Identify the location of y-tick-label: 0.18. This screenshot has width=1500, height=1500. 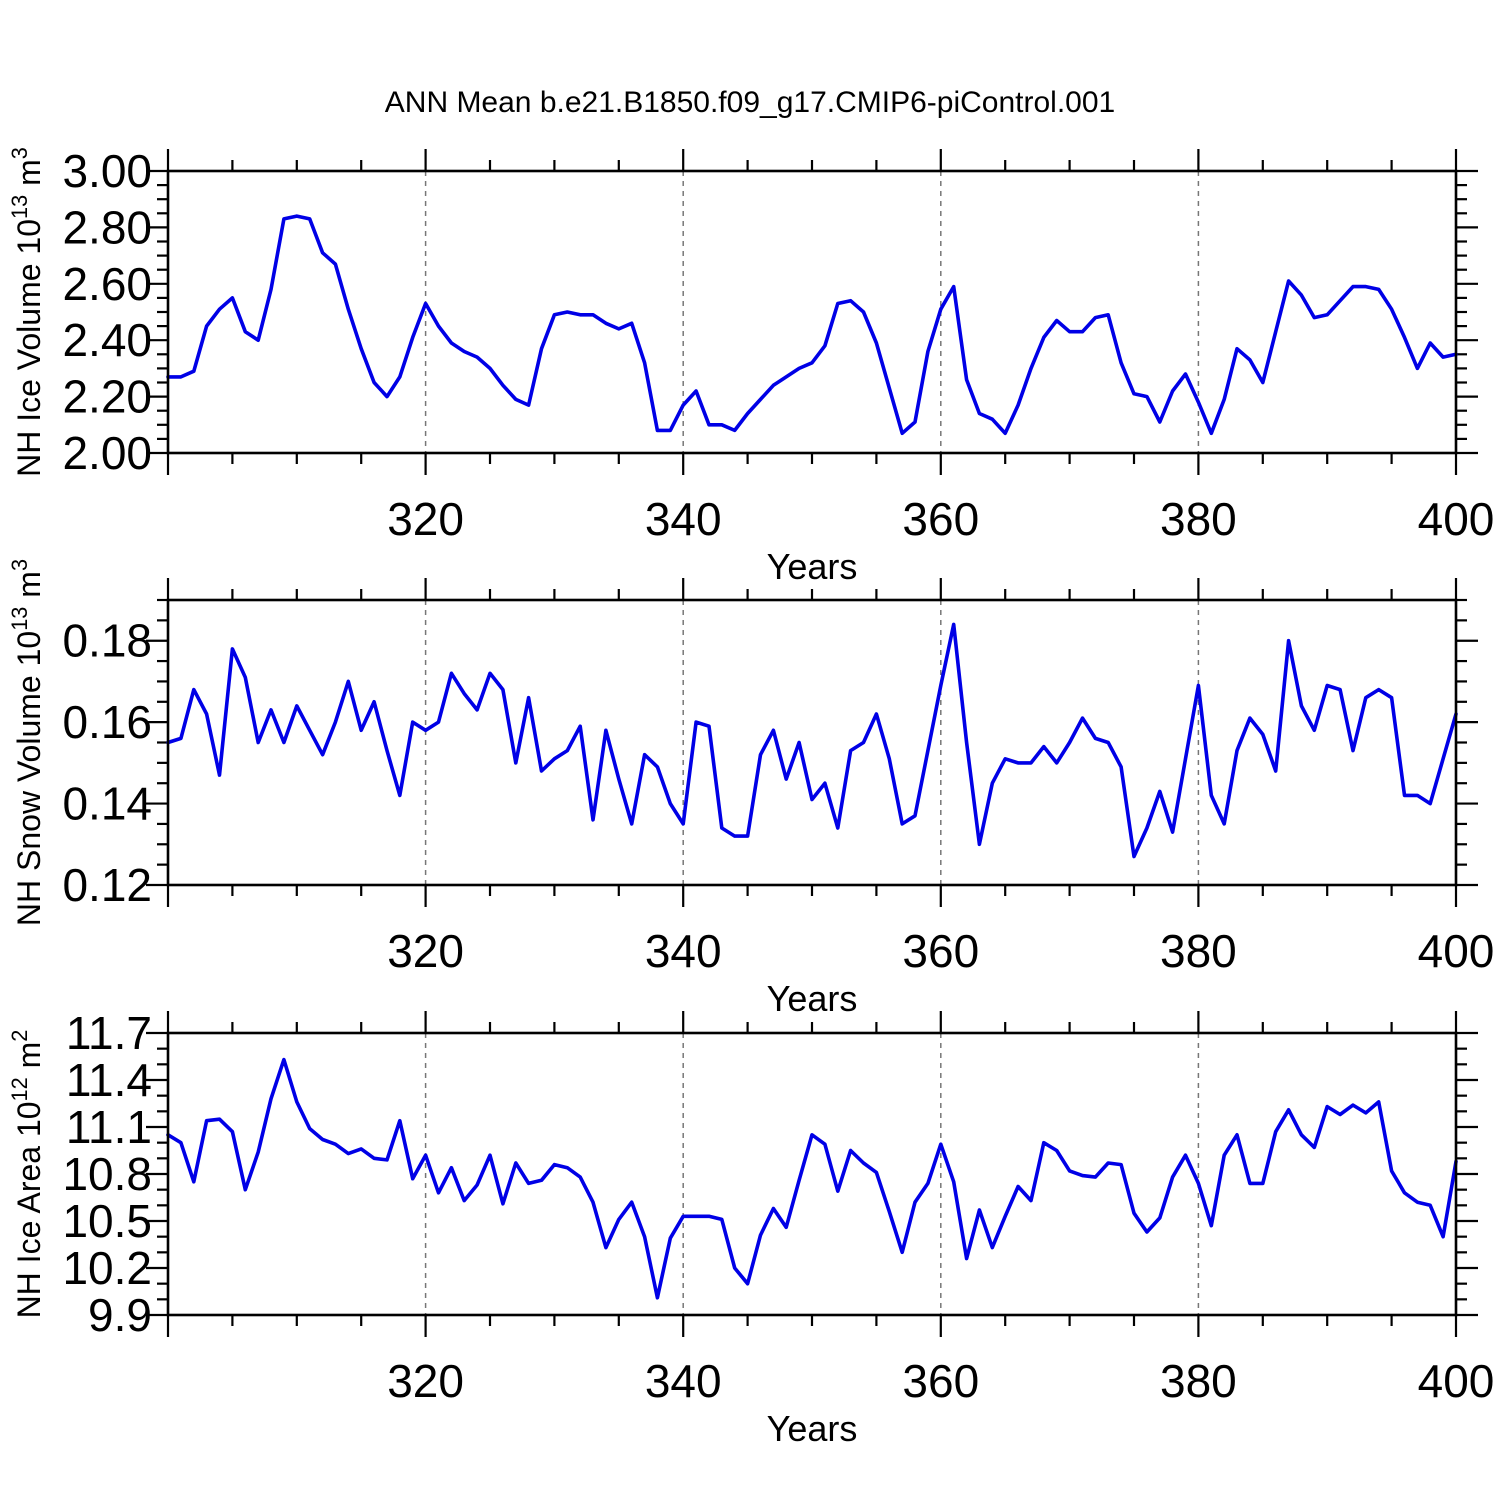
(107, 641).